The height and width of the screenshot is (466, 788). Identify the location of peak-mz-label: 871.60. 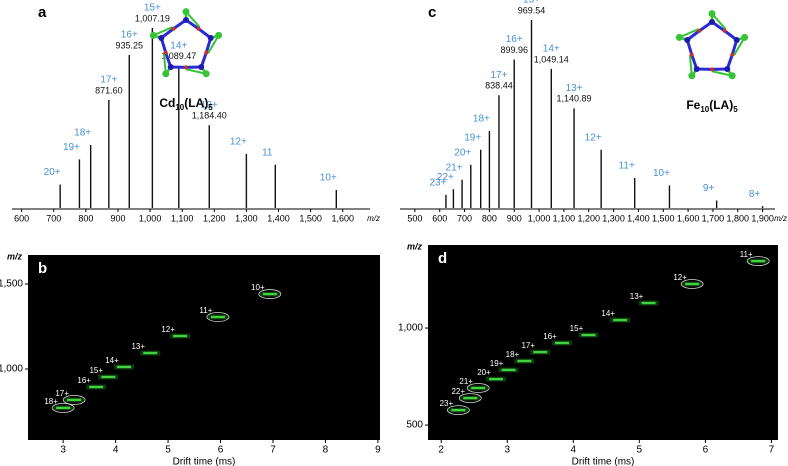
(109, 90).